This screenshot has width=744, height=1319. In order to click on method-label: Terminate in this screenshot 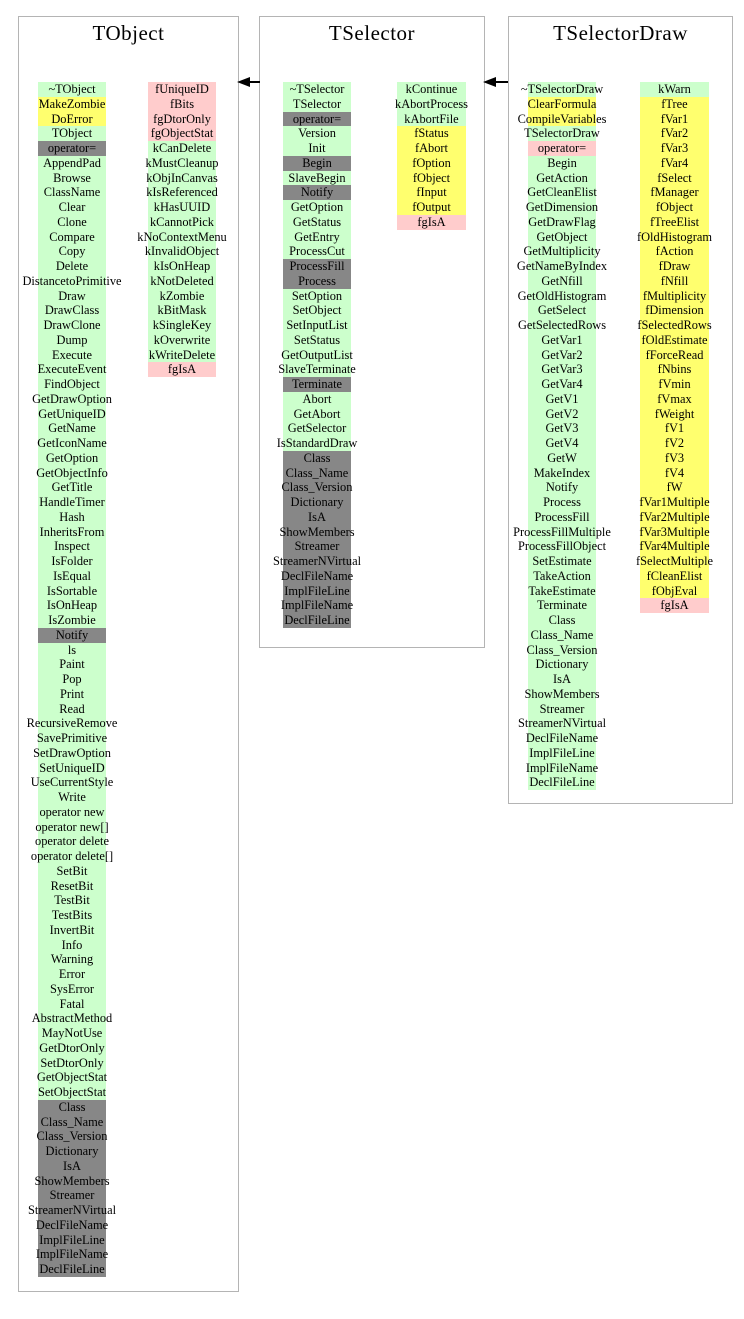, I will do `click(317, 384)`.